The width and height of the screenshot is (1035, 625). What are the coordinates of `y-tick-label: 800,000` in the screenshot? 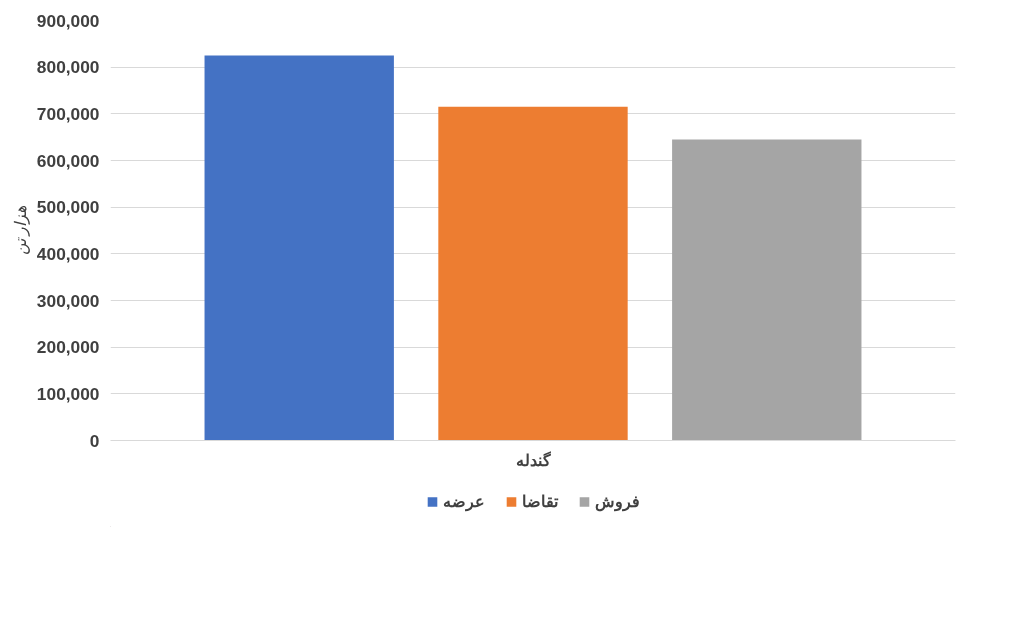 It's located at (68, 67).